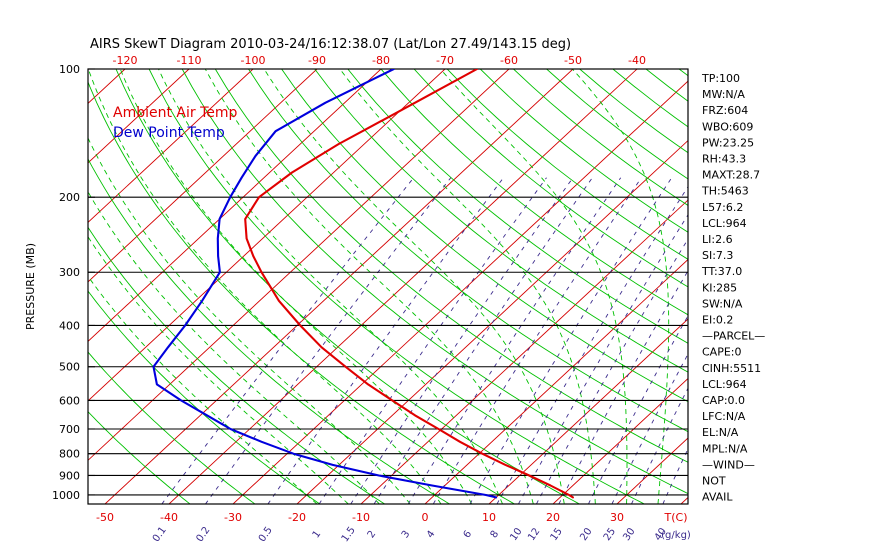 The height and width of the screenshot is (560, 870). I want to click on top-temp-tick: -80, so click(381, 60).